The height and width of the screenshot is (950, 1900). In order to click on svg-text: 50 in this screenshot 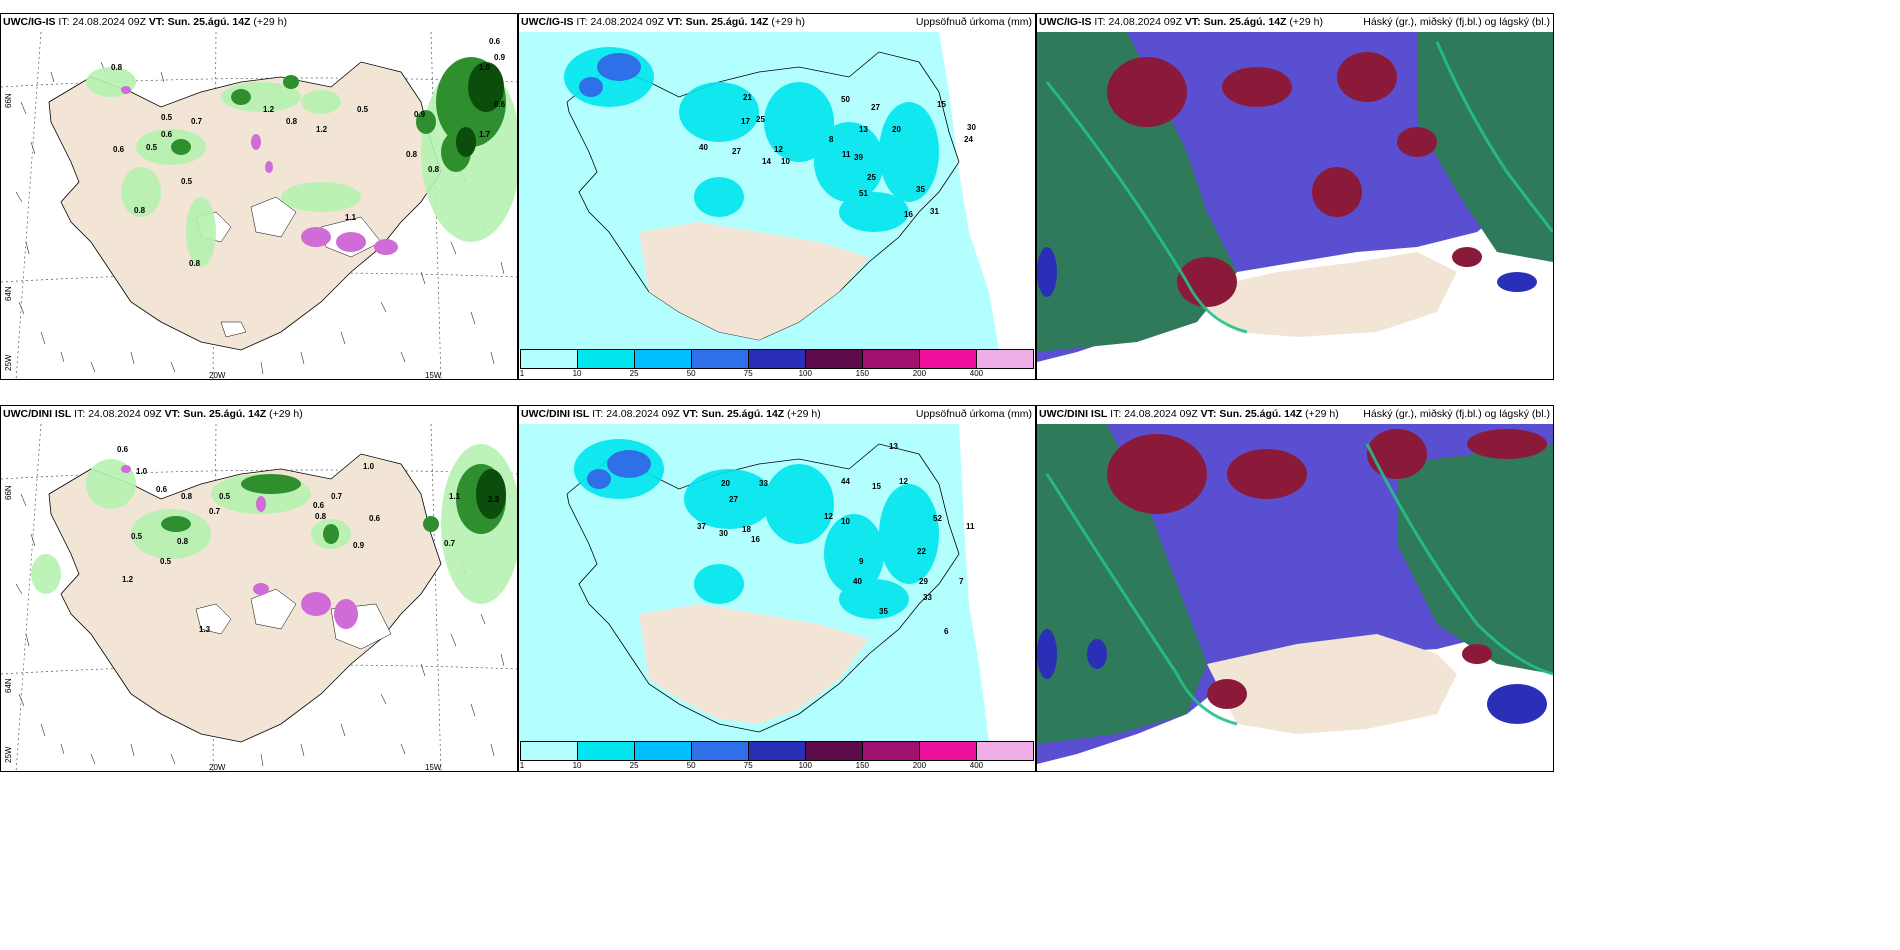, I will do `click(845, 99)`.